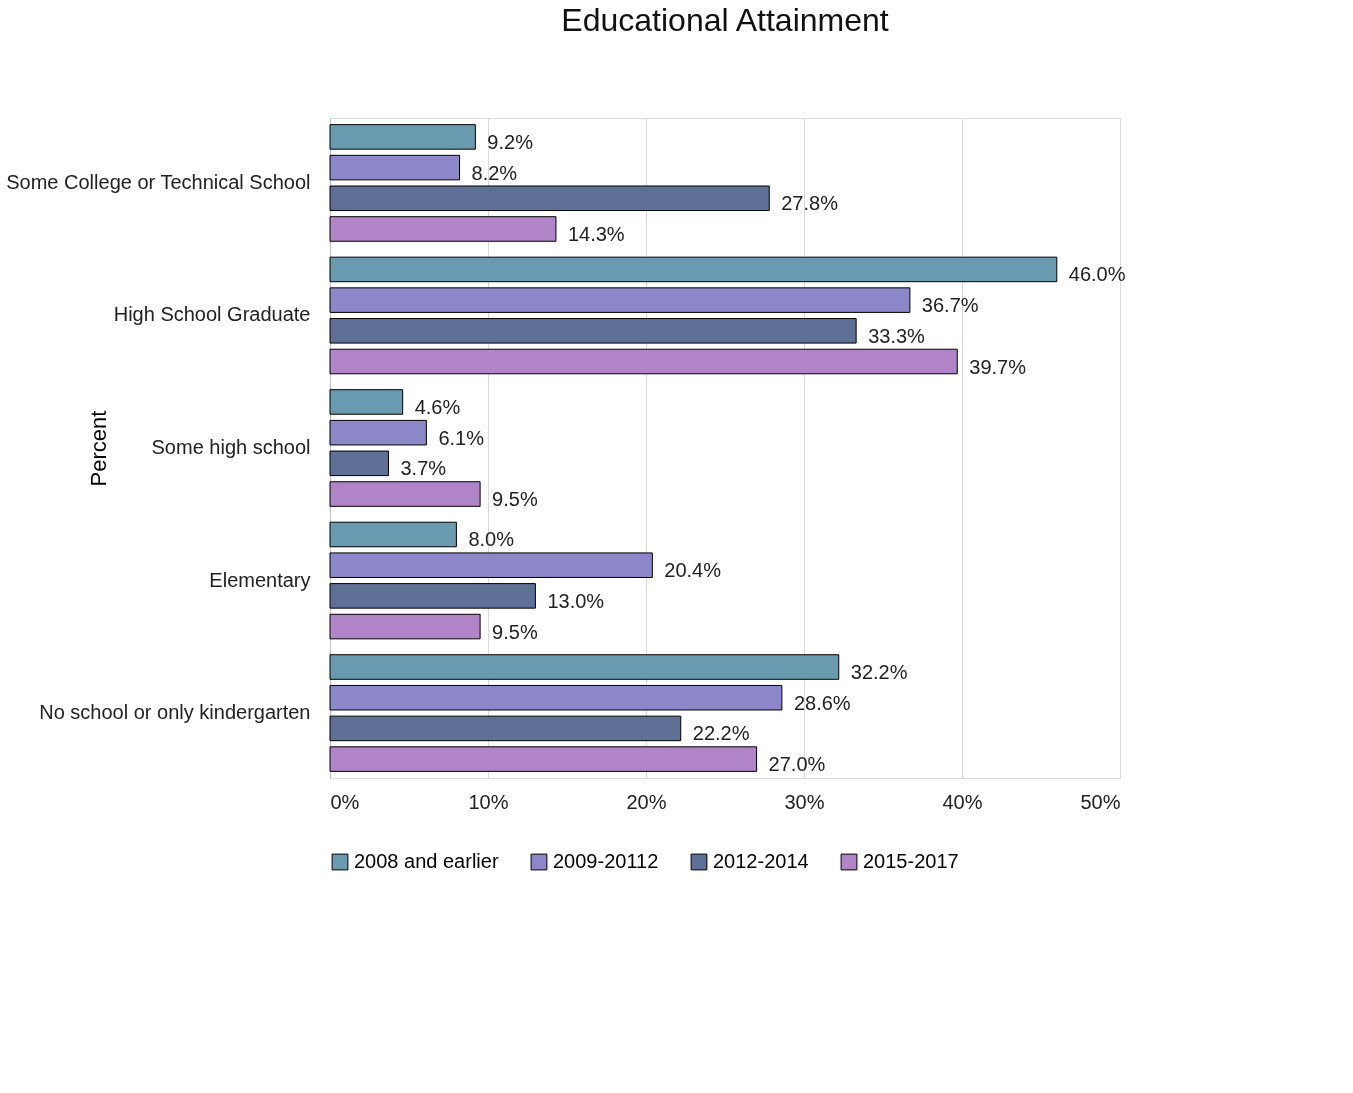 Image resolution: width=1353 pixels, height=1093 pixels. I want to click on x-tick-label: 0%, so click(345, 801).